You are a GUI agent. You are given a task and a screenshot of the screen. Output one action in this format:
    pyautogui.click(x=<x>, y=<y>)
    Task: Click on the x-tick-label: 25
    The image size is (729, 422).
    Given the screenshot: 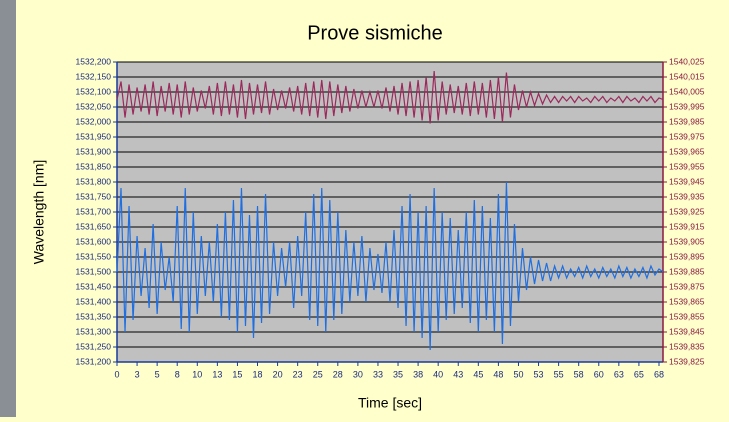 What is the action you would take?
    pyautogui.click(x=318, y=374)
    